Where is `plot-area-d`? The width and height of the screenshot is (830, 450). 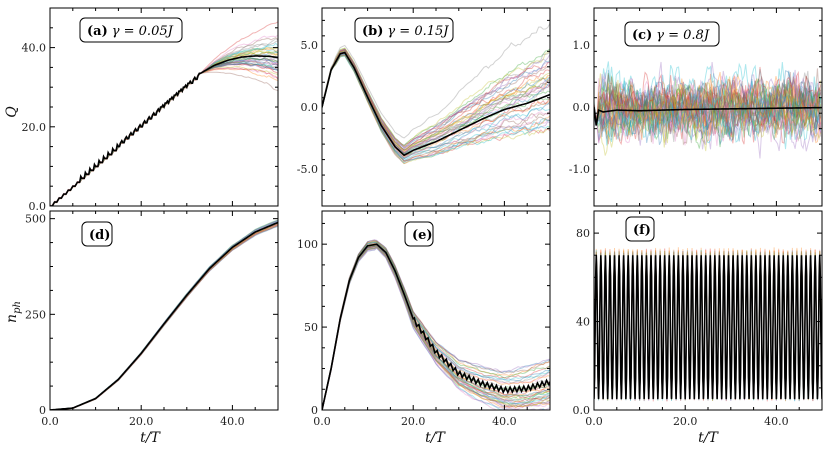 plot-area-d is located at coordinates (164, 314).